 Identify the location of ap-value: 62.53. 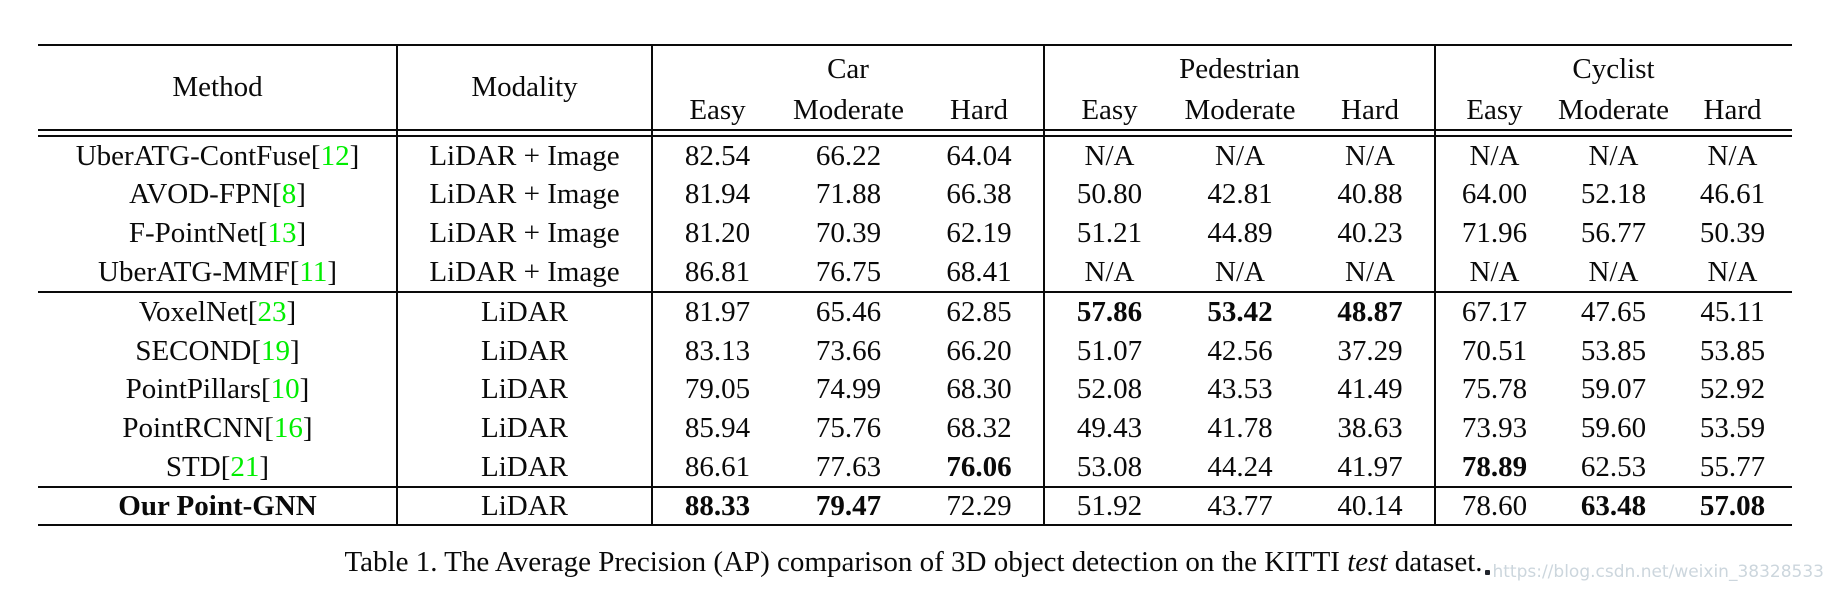
(1613, 466).